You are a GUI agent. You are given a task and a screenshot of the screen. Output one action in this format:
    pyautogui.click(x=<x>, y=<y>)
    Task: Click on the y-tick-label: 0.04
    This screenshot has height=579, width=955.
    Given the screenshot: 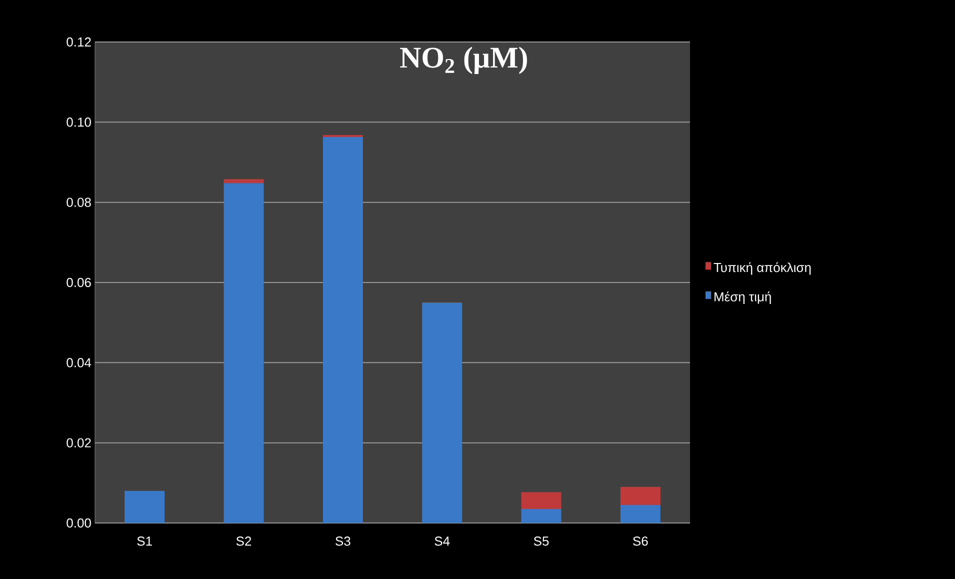 What is the action you would take?
    pyautogui.click(x=79, y=363)
    